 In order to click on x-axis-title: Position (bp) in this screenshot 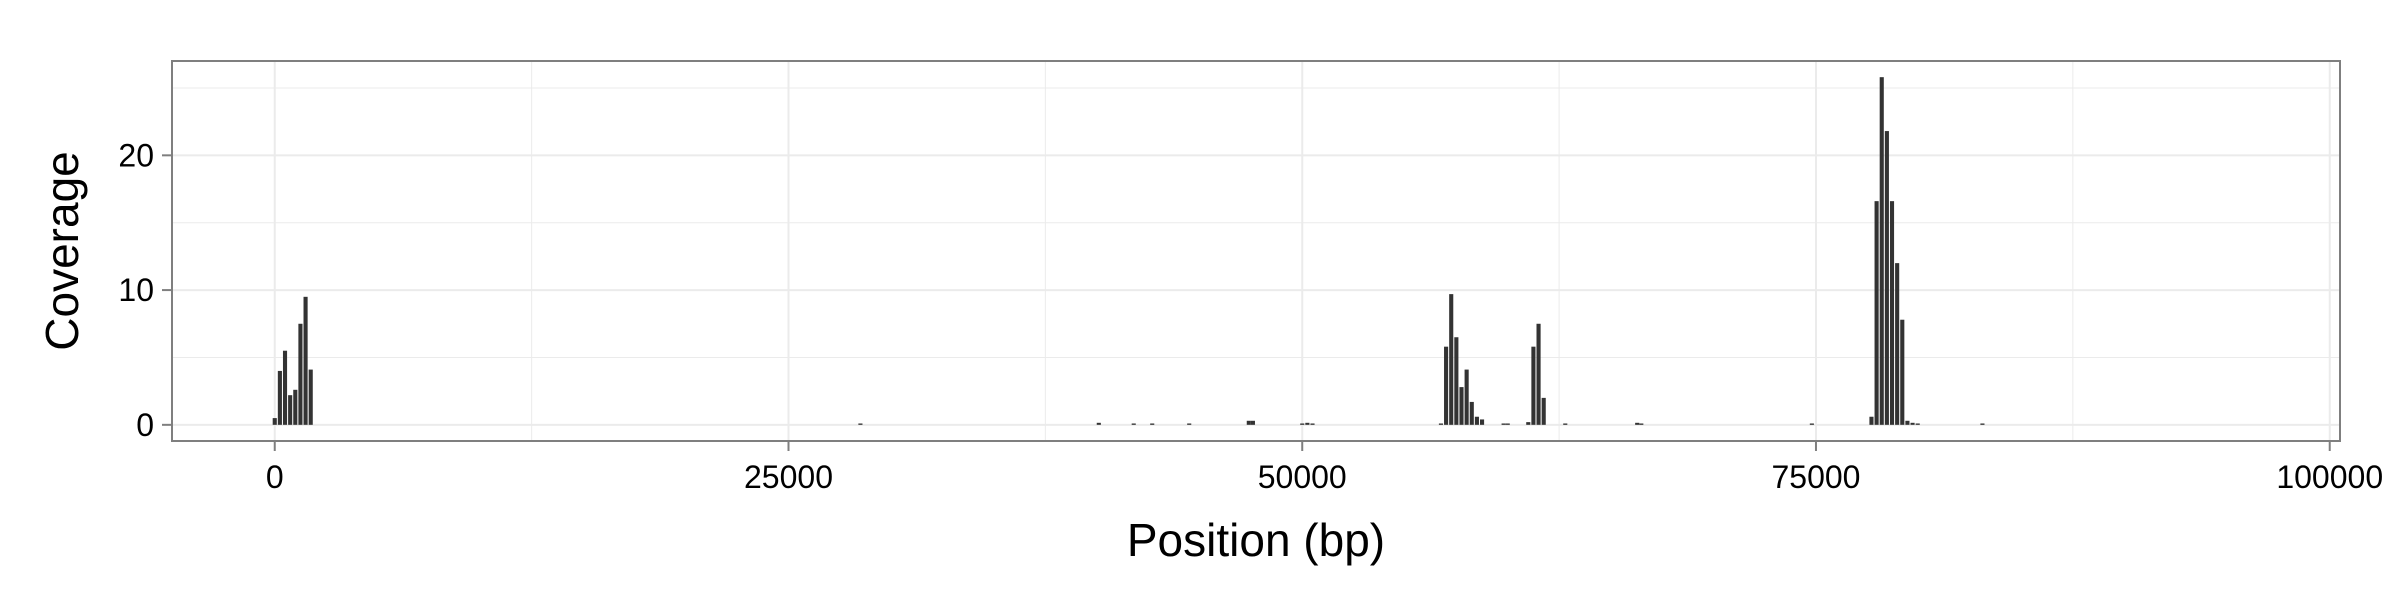, I will do `click(1256, 540)`.